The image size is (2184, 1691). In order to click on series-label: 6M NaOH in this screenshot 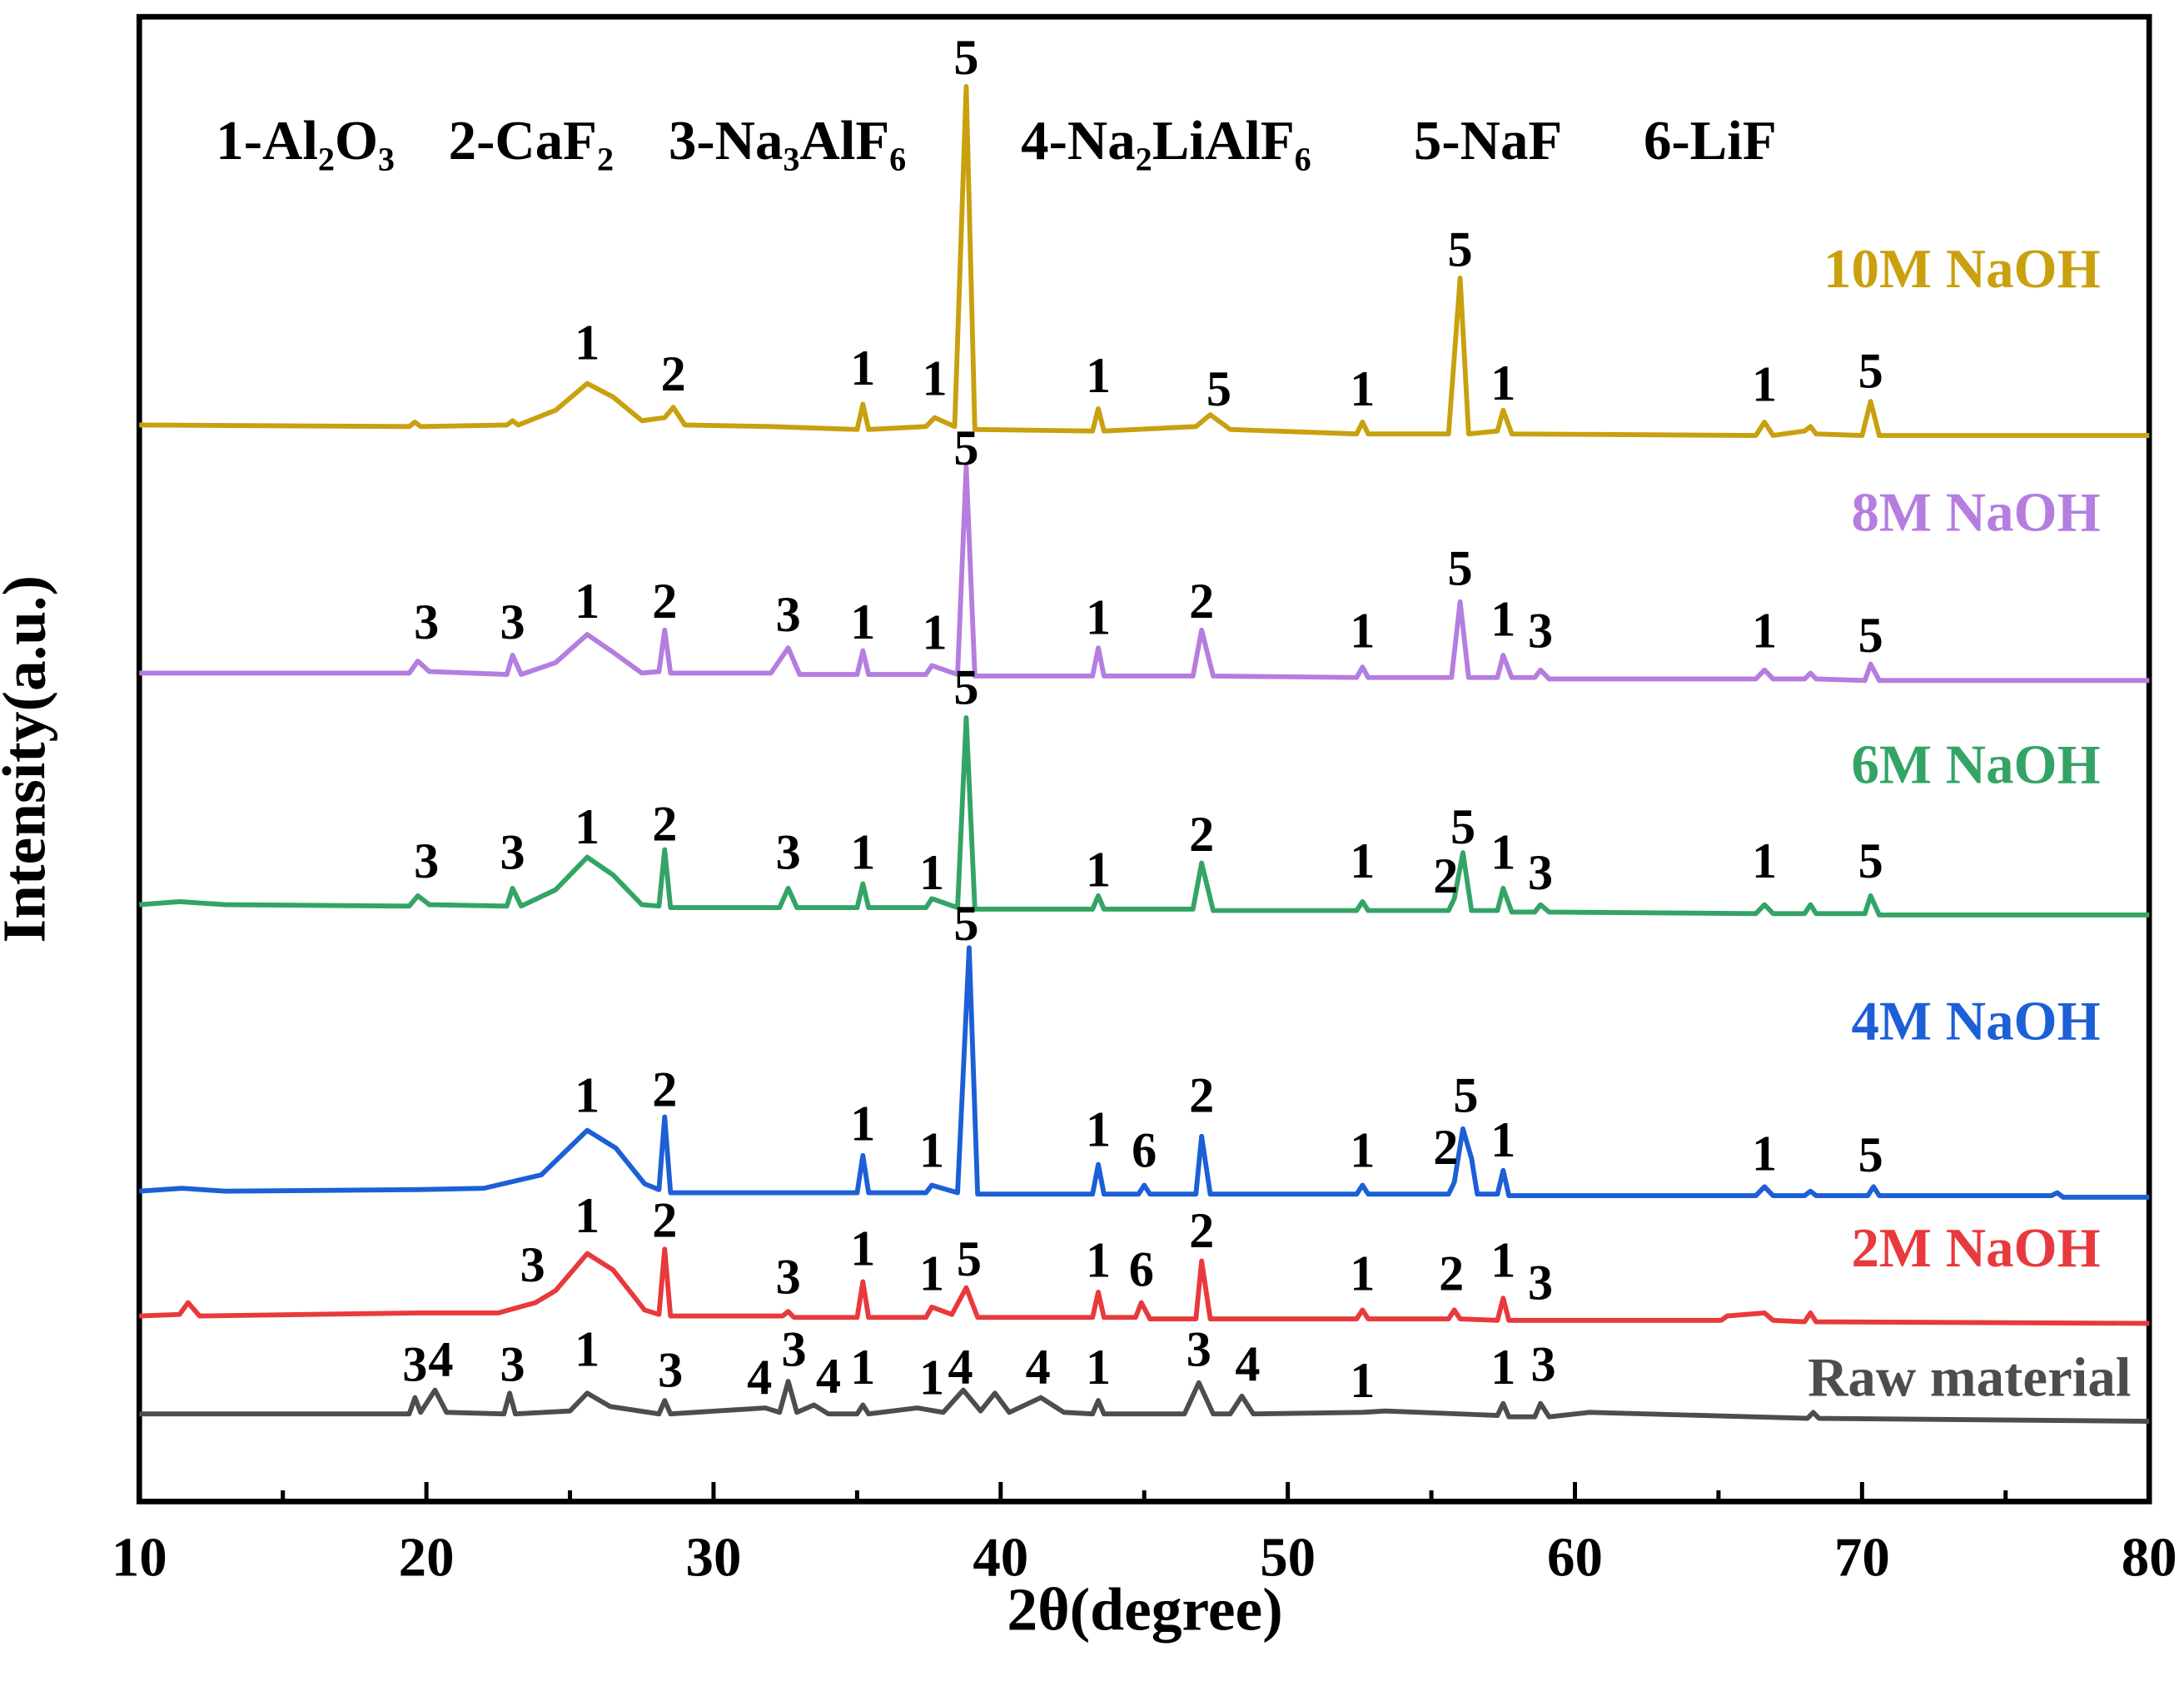, I will do `click(1975, 765)`.